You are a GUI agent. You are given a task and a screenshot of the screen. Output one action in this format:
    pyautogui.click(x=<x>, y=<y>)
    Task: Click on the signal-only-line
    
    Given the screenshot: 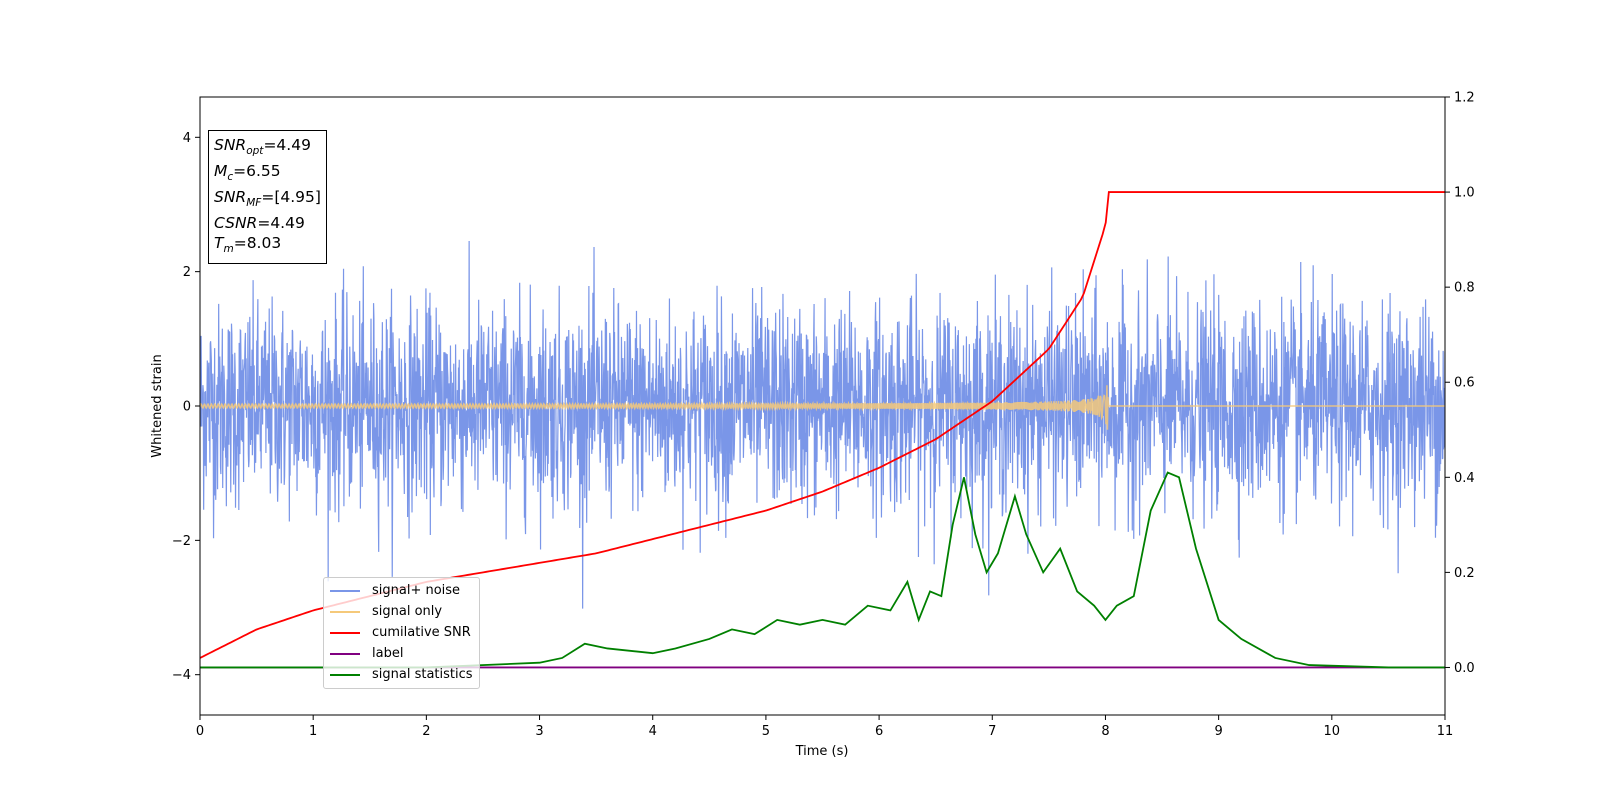 What is the action you would take?
    pyautogui.click(x=822, y=407)
    